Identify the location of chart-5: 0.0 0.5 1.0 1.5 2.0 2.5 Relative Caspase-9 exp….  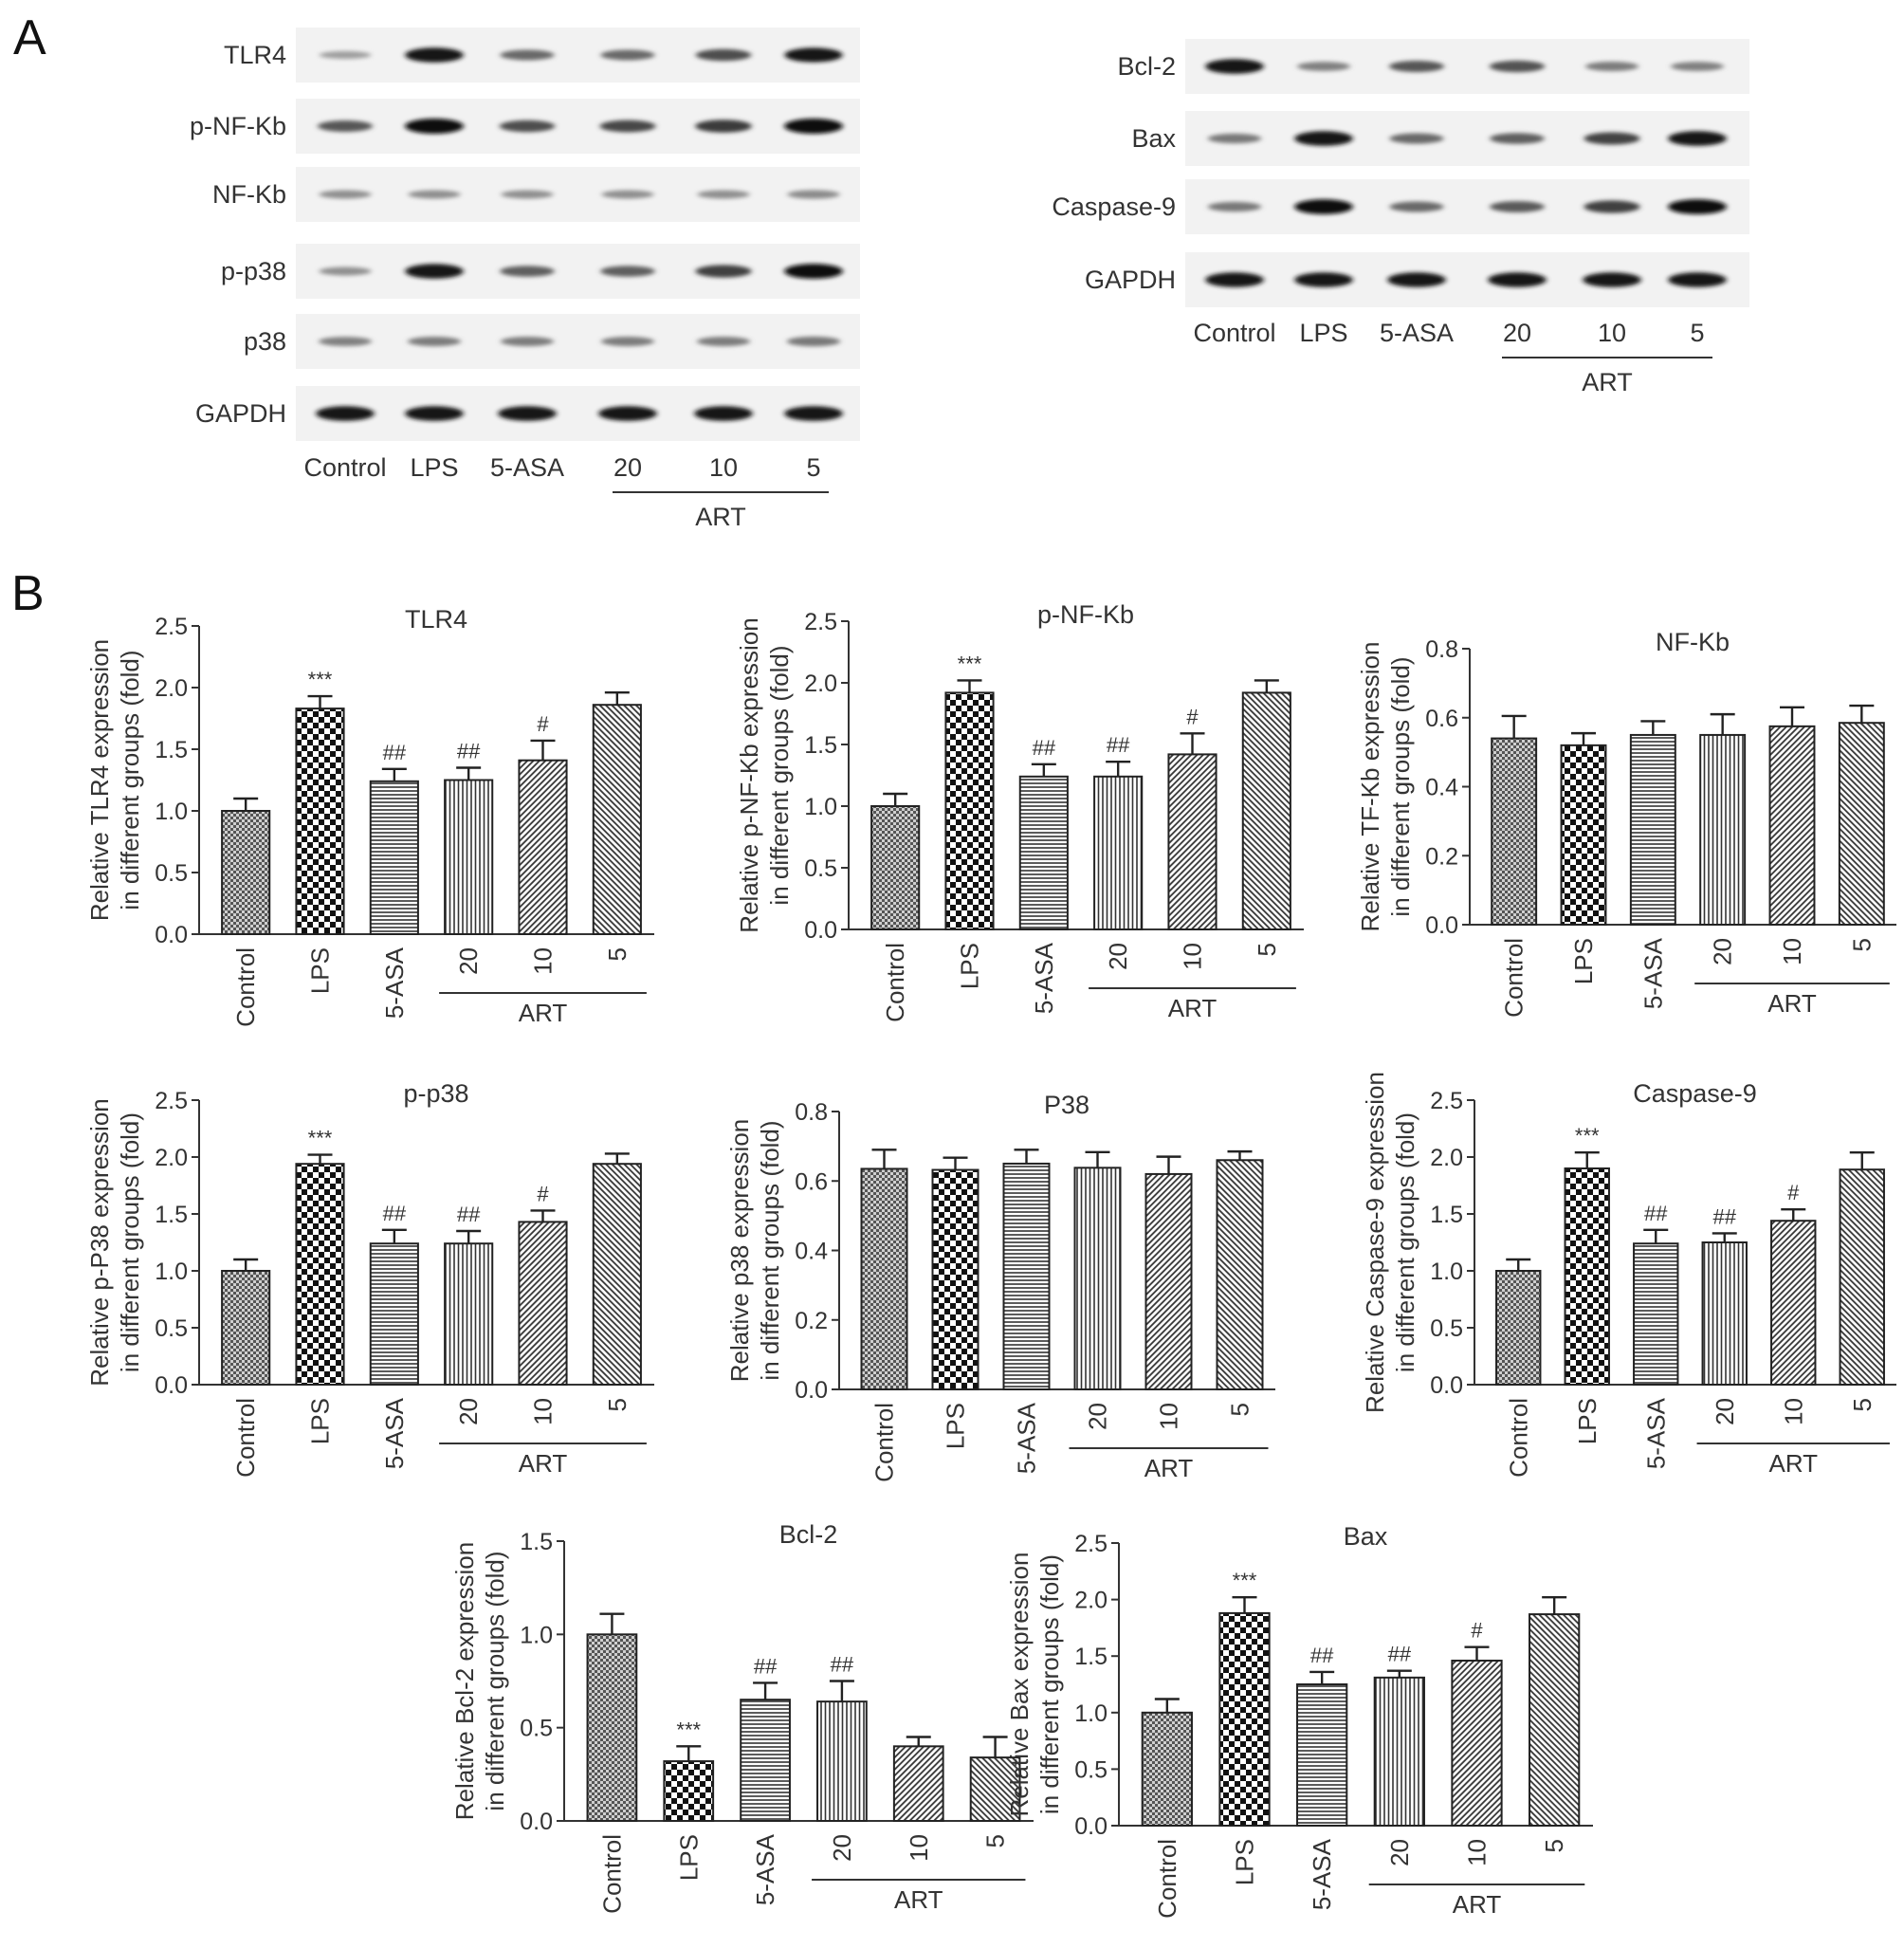
(1629, 1275).